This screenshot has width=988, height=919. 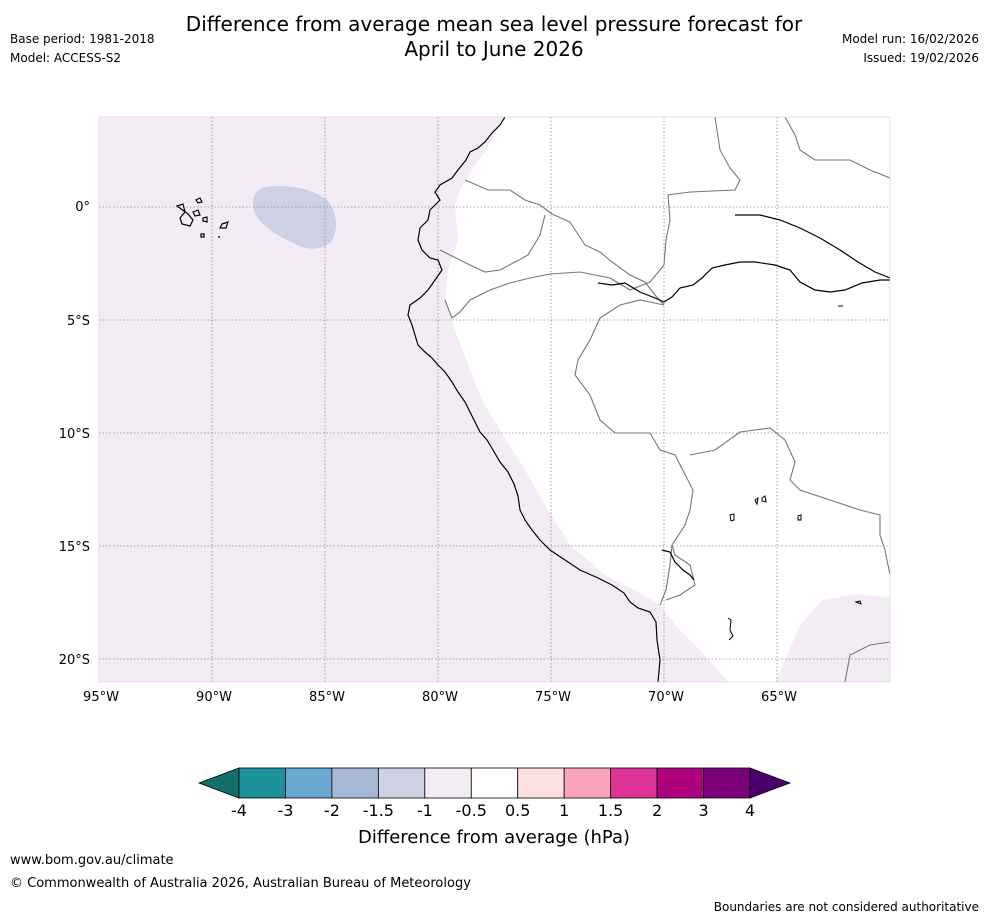 What do you see at coordinates (294, 217) in the screenshot?
I see `negative-anomaly-blob` at bounding box center [294, 217].